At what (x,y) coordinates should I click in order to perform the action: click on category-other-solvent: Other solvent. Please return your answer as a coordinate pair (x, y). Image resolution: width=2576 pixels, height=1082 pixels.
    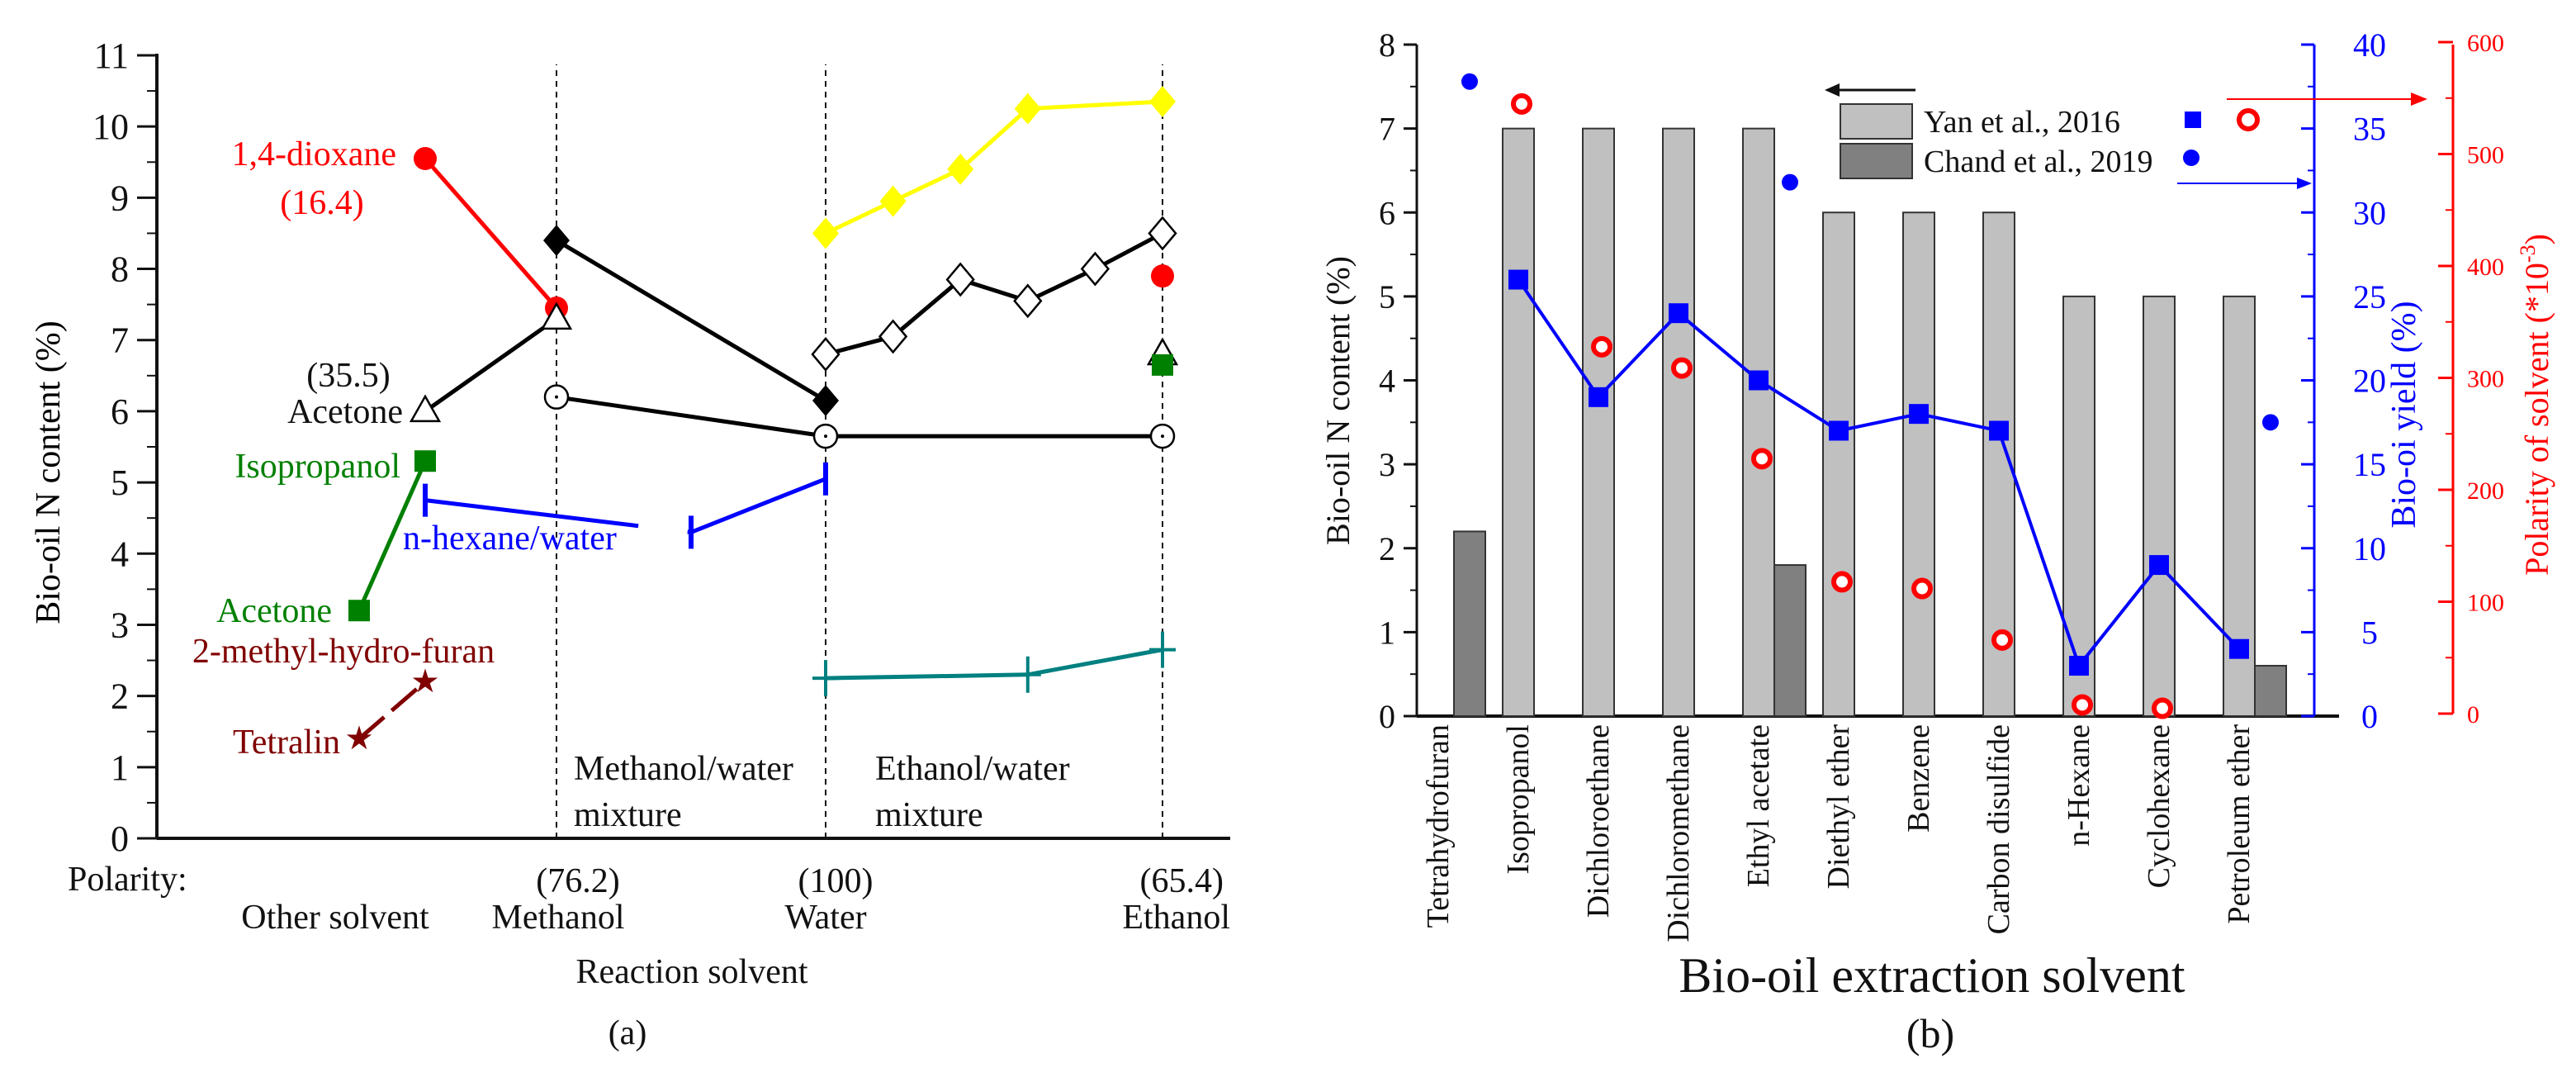
    Looking at the image, I should click on (335, 918).